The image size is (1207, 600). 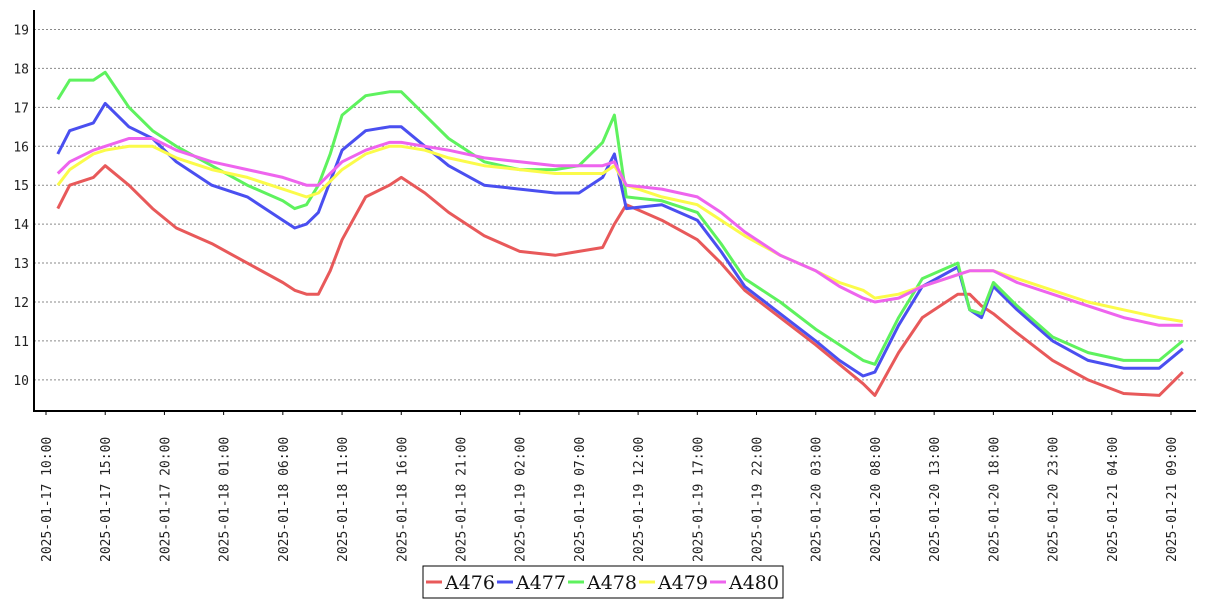 What do you see at coordinates (402, 499) in the screenshot?
I see `x-tick-label: 2025-01-18 16:00` at bounding box center [402, 499].